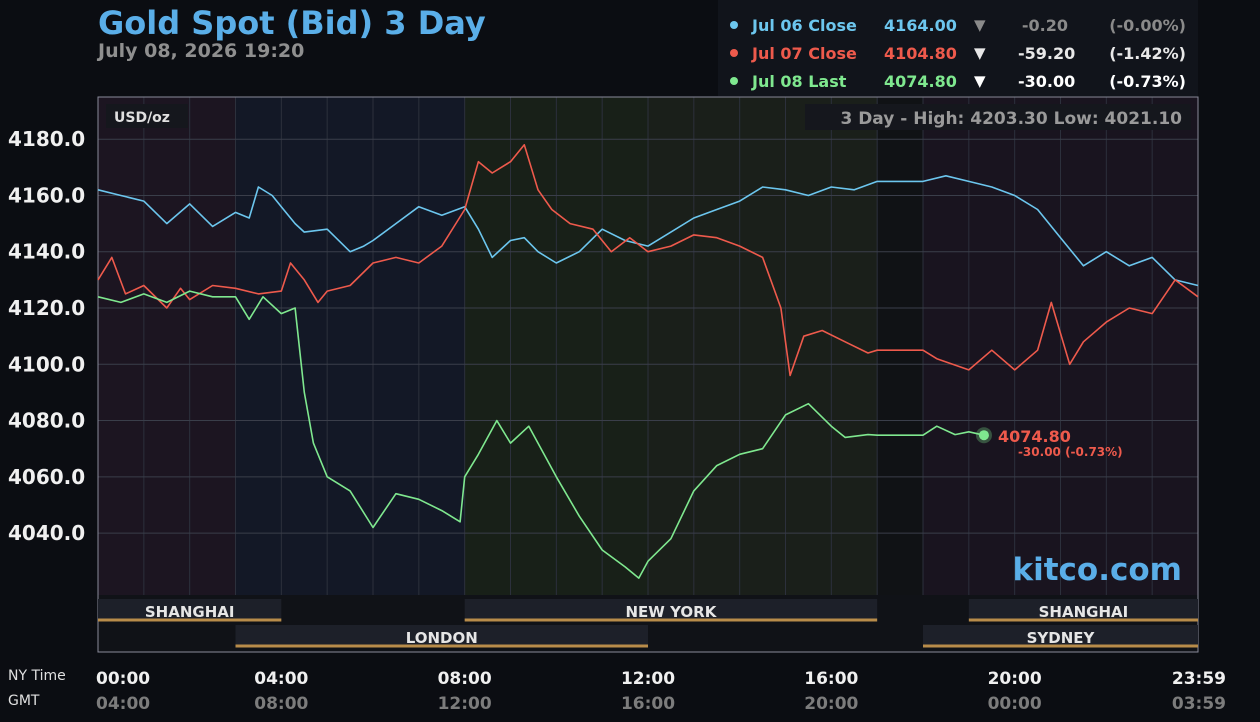 The width and height of the screenshot is (1260, 722). What do you see at coordinates (1015, 679) in the screenshot?
I see `x-tick-ny: 20:00` at bounding box center [1015, 679].